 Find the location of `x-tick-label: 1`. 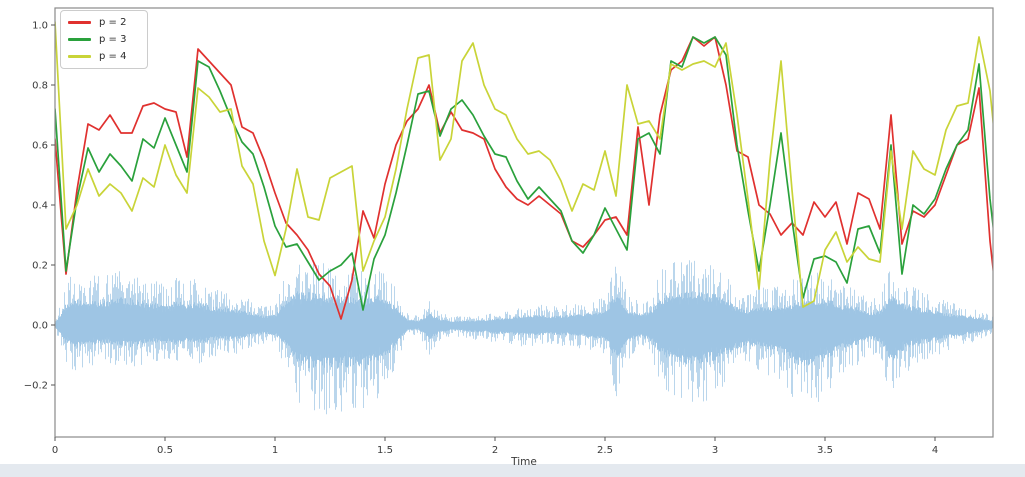

x-tick-label: 1 is located at coordinates (275, 450).